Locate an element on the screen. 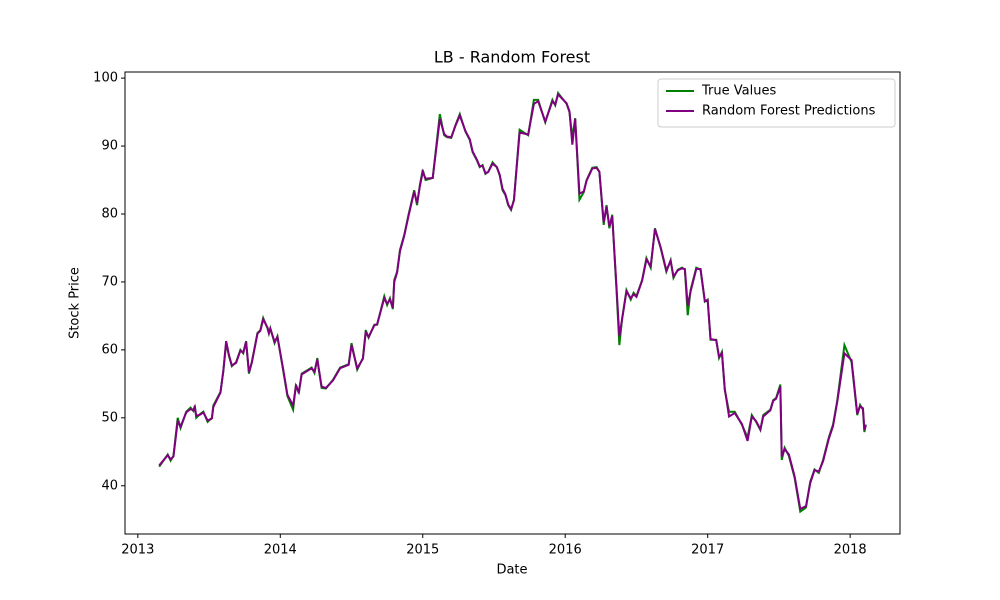 The image size is (1000, 600). y-tick-label: 70 is located at coordinates (109, 281).